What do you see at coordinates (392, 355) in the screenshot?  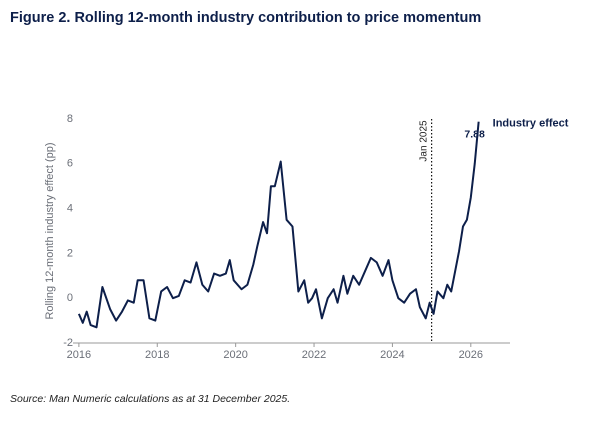 I see `x-tick-label: 2024` at bounding box center [392, 355].